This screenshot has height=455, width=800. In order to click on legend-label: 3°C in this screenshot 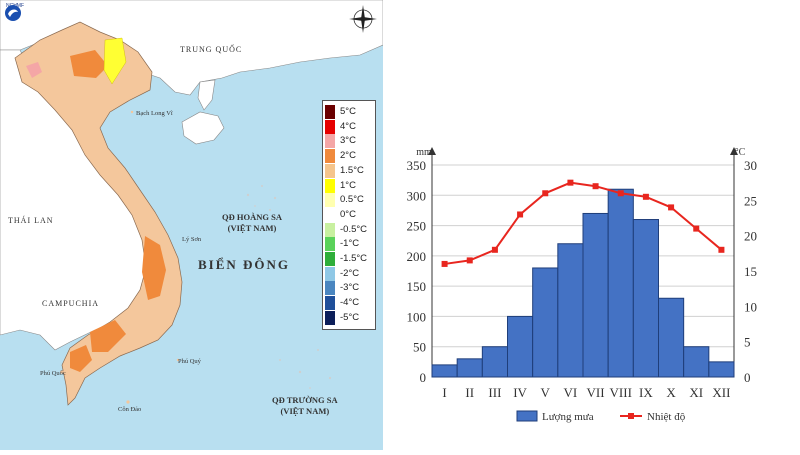, I will do `click(348, 141)`.